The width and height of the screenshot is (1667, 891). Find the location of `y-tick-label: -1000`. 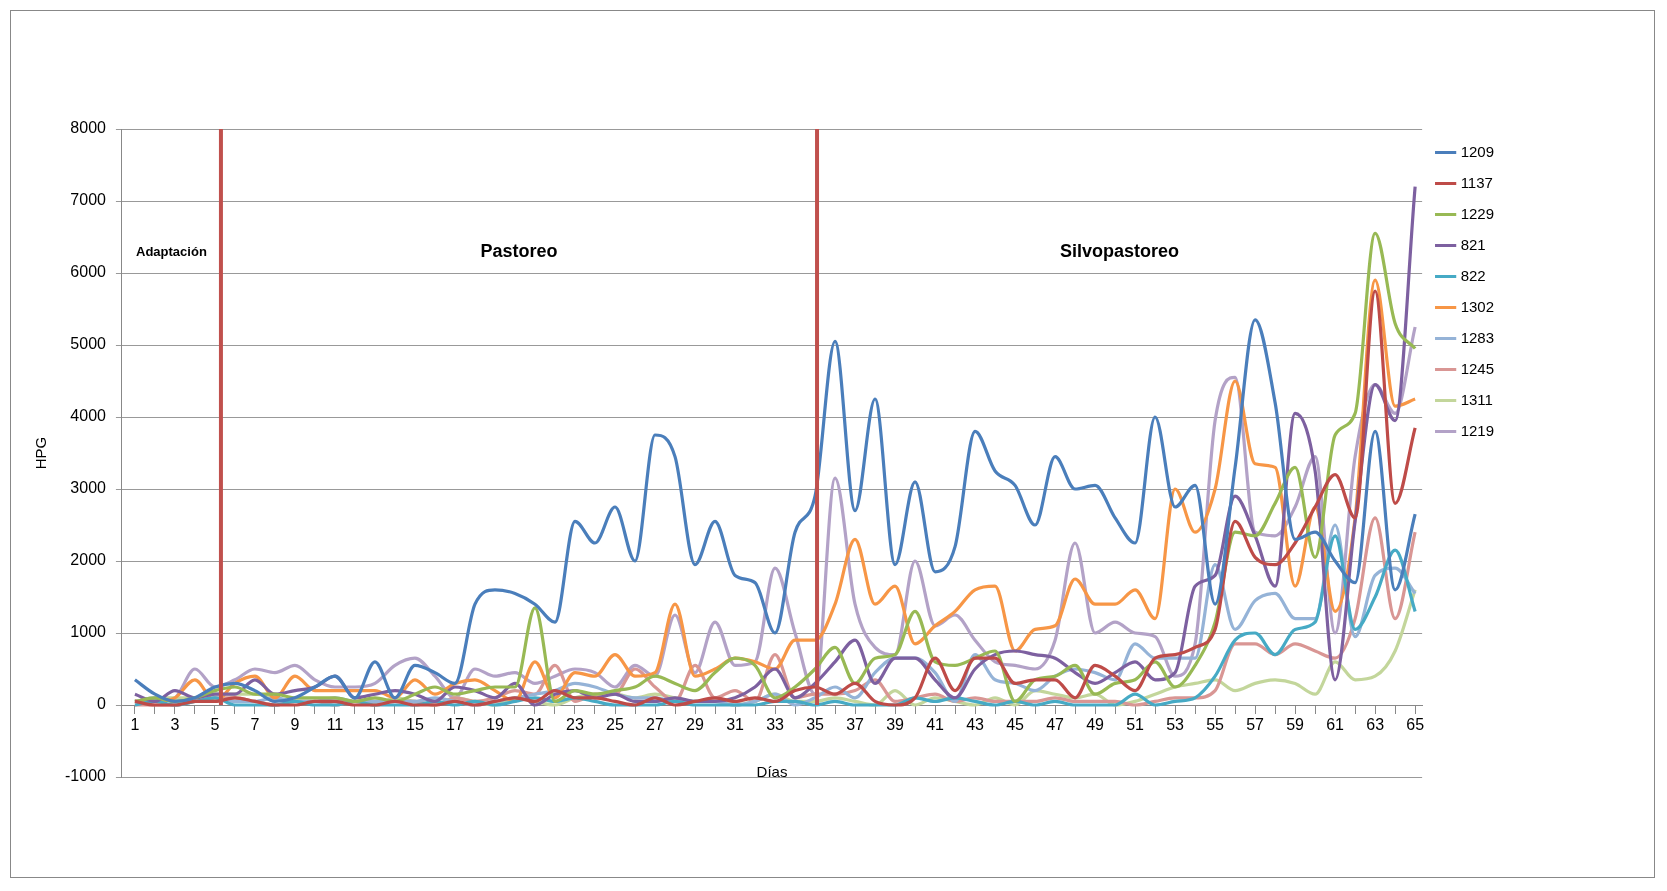

y-tick-label: -1000 is located at coordinates (86, 776).